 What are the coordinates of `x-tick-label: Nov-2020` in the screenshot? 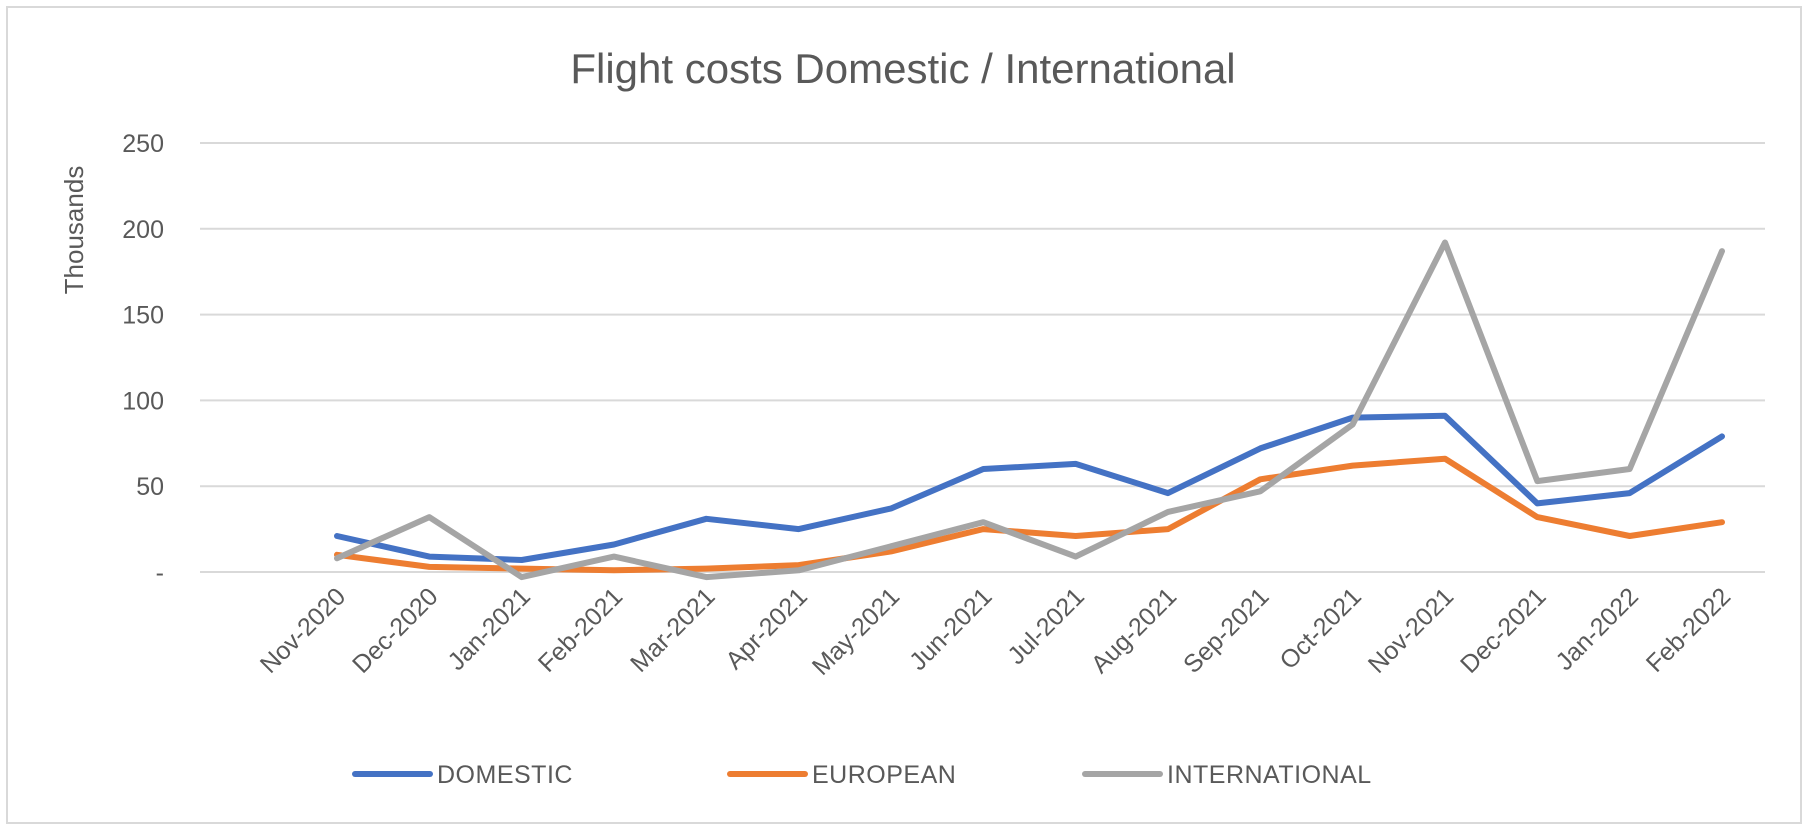 It's located at (303, 630).